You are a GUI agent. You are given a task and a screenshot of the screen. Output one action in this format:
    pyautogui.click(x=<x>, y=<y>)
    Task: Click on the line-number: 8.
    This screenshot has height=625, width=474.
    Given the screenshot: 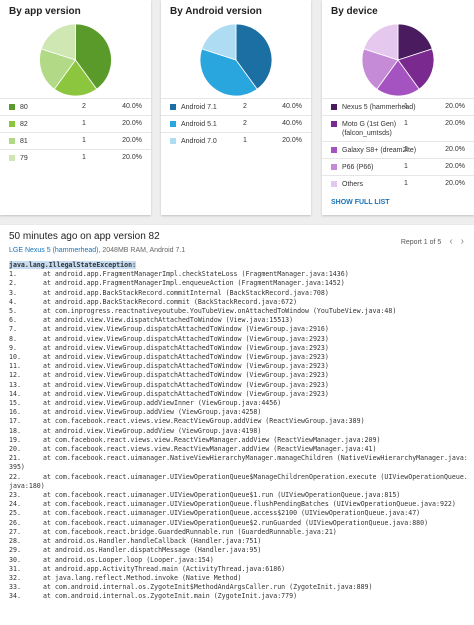 What is the action you would take?
    pyautogui.click(x=13, y=338)
    